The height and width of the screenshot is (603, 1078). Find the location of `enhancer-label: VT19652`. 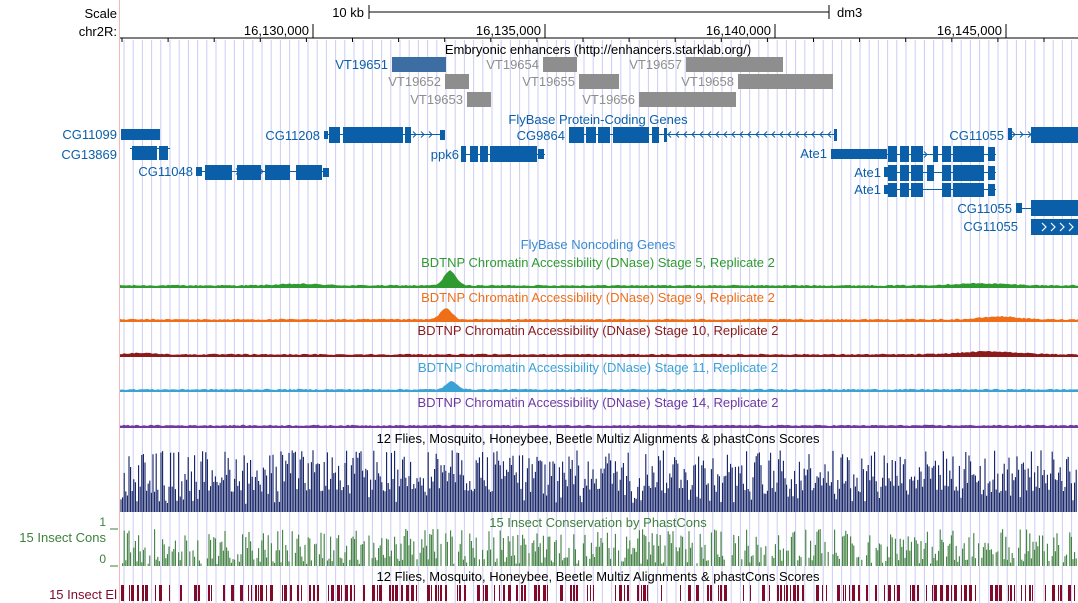

enhancer-label: VT19652 is located at coordinates (414, 81).